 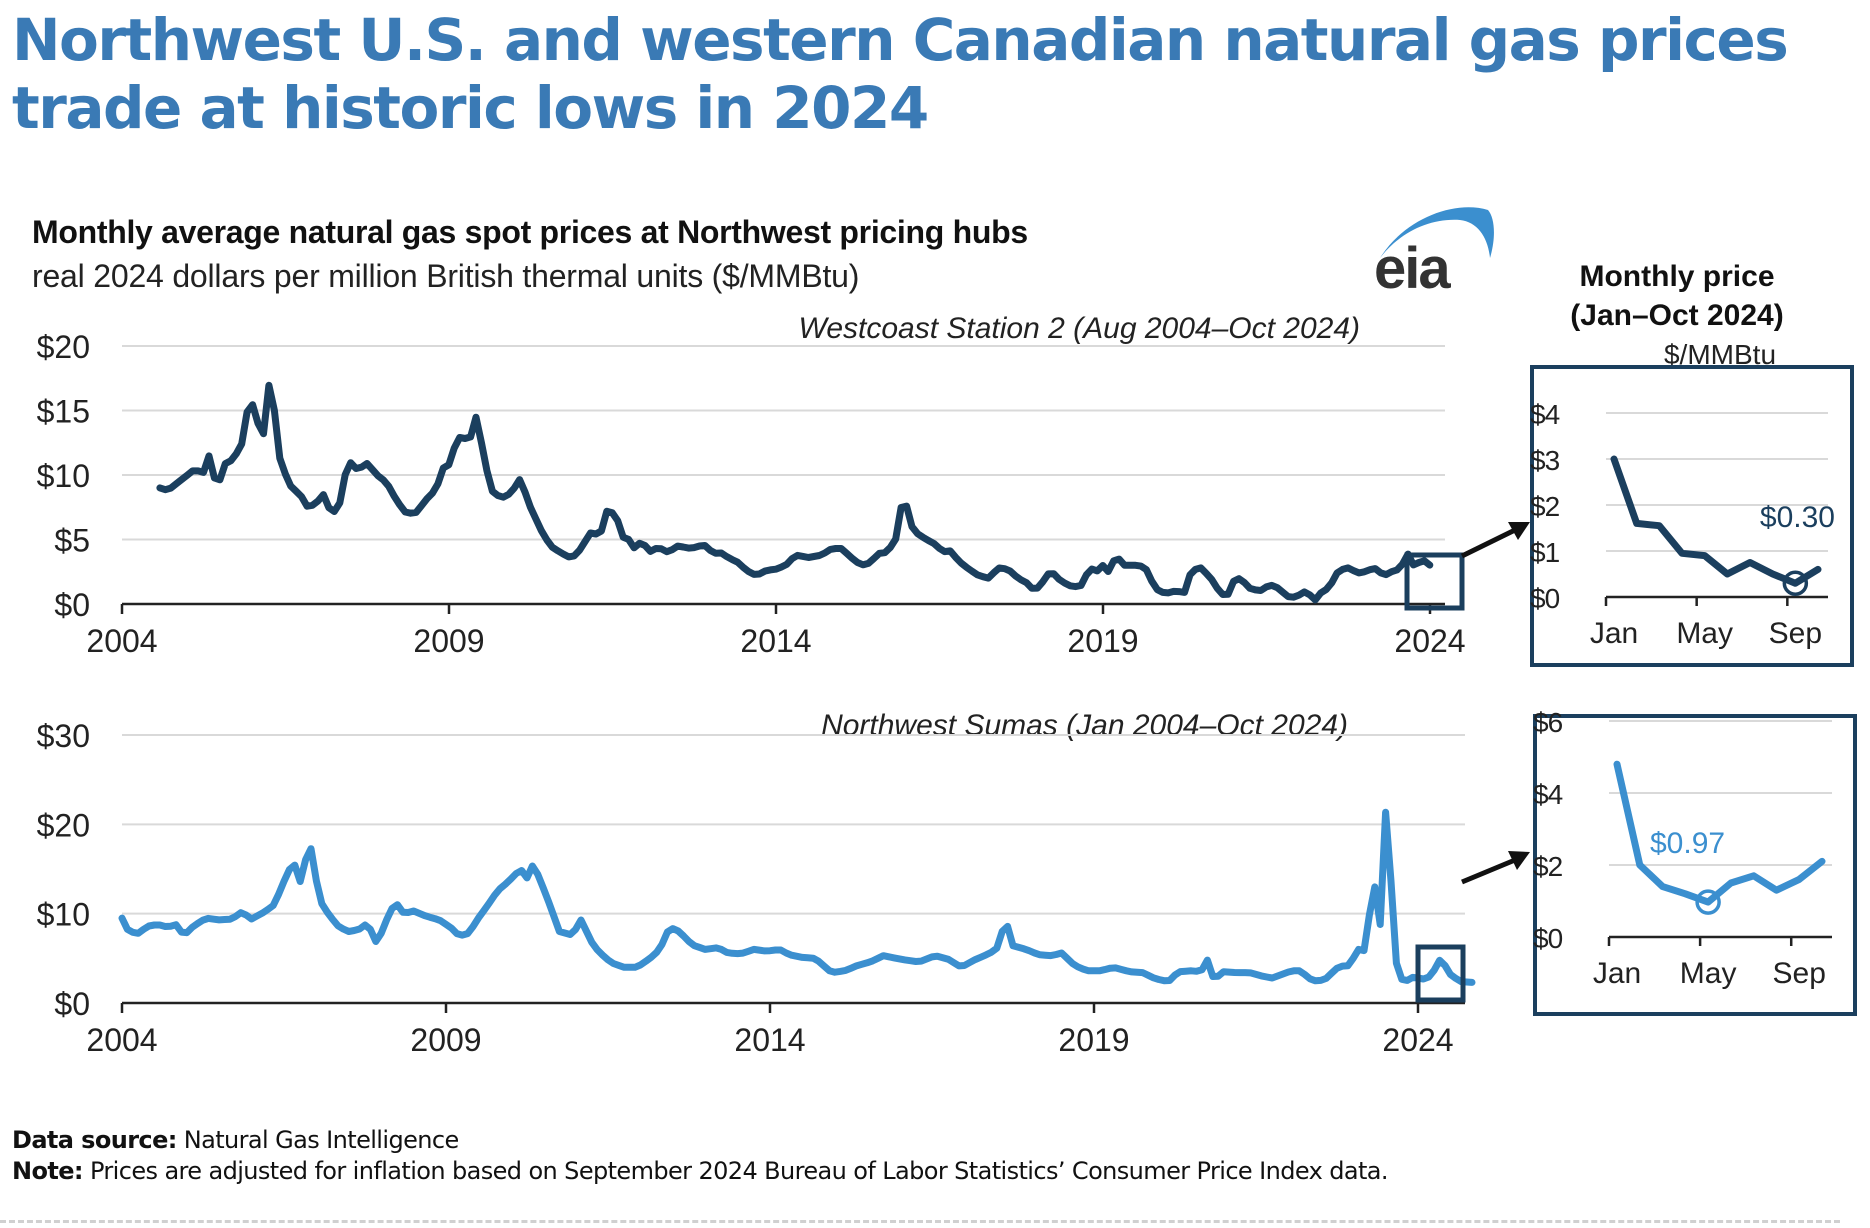 What do you see at coordinates (1429, 641) in the screenshot?
I see `westcoast-x-tick-label: 2024` at bounding box center [1429, 641].